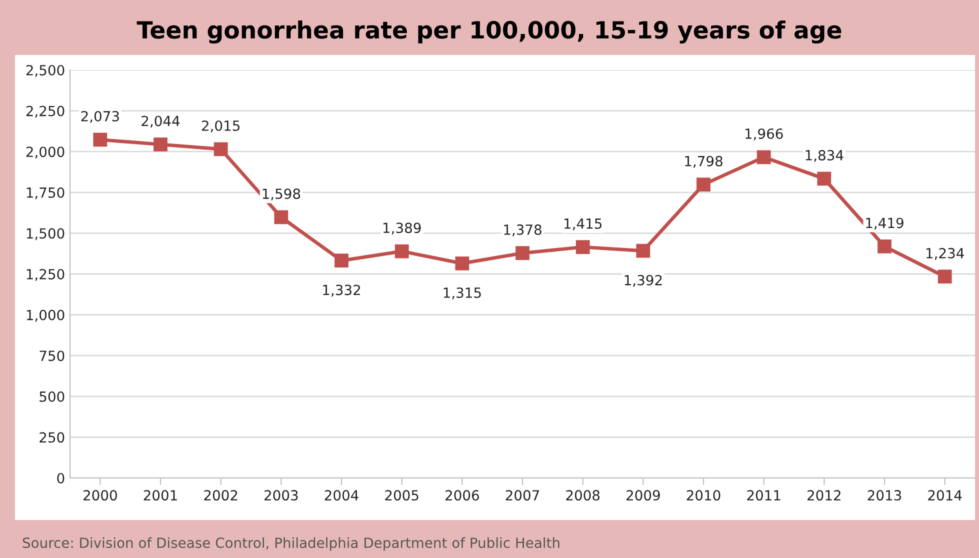  What do you see at coordinates (763, 495) in the screenshot?
I see `x-tick-label: 2011` at bounding box center [763, 495].